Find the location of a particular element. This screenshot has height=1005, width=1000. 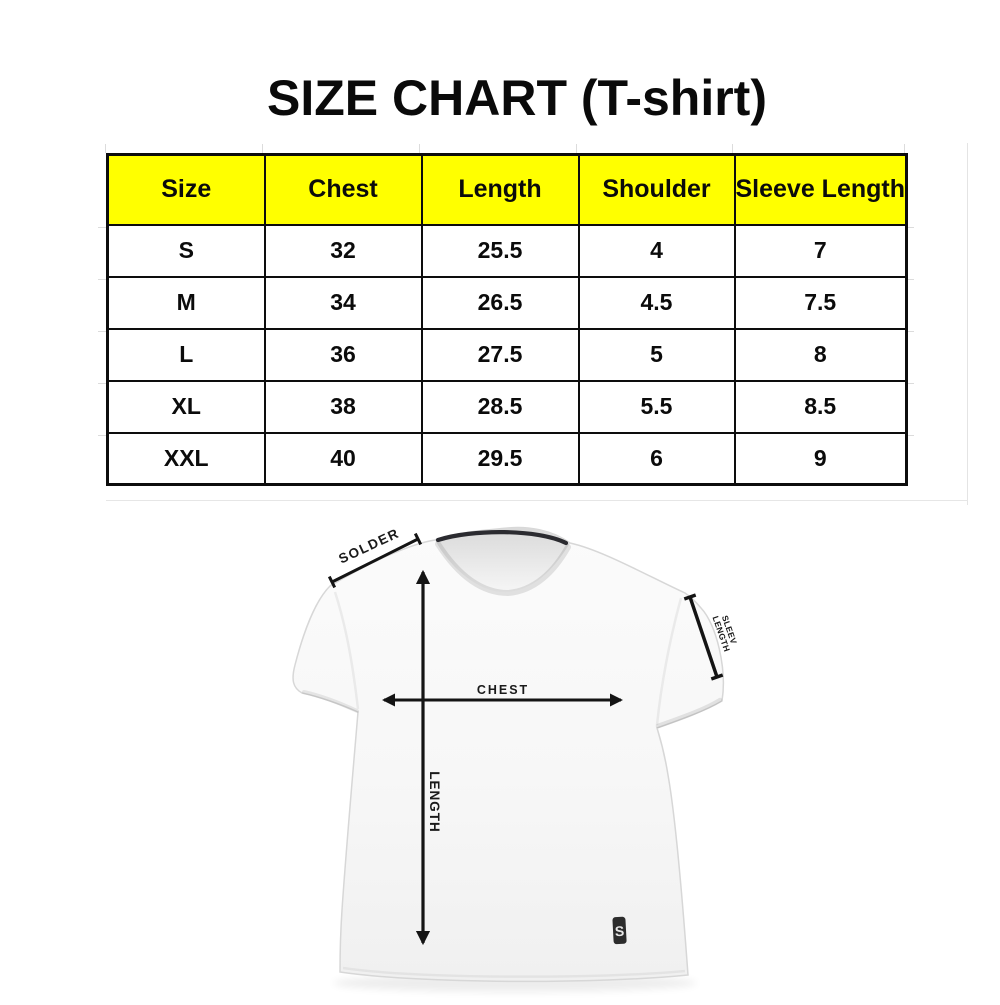

neck-opening is located at coordinates (502, 560).